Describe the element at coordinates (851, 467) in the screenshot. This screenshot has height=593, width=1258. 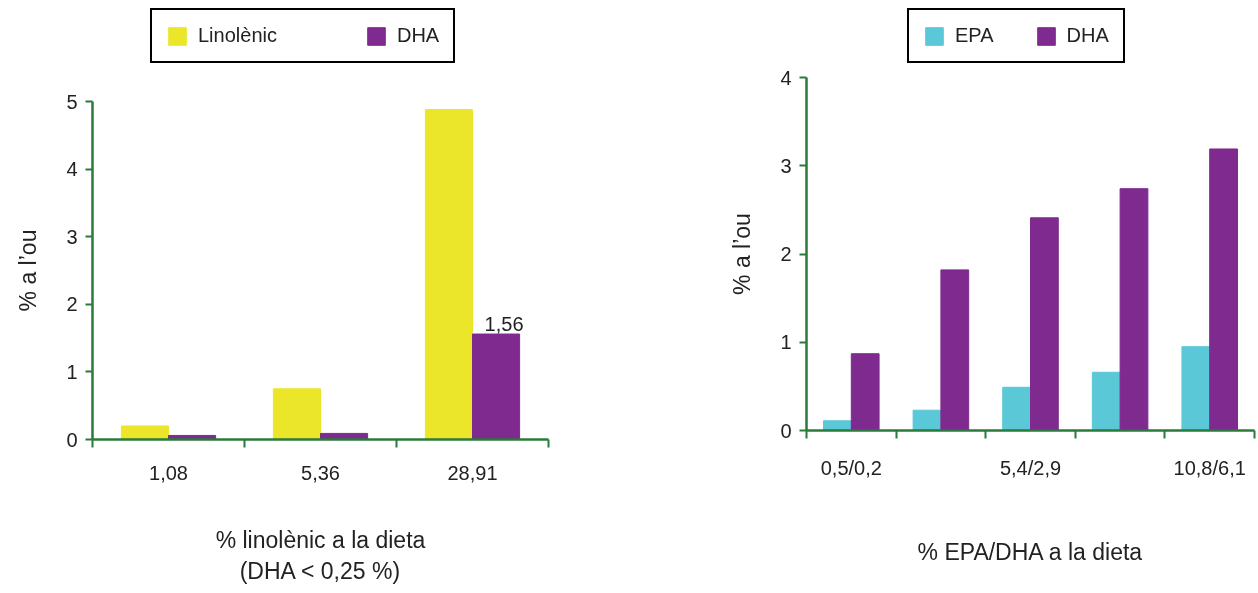
I see `x-tick-label: 0,5/0,2` at that location.